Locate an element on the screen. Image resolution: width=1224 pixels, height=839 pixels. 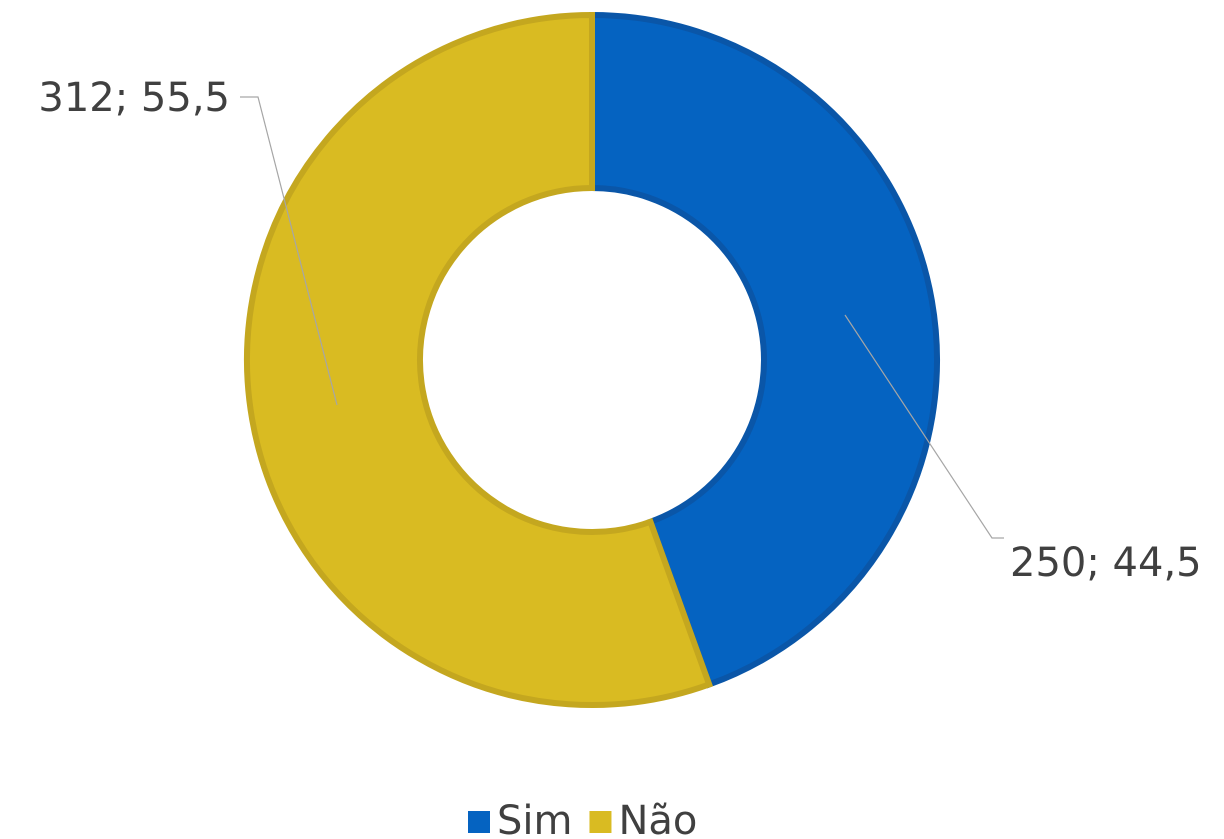
data-label: 250; 44,5 is located at coordinates (1106, 563).